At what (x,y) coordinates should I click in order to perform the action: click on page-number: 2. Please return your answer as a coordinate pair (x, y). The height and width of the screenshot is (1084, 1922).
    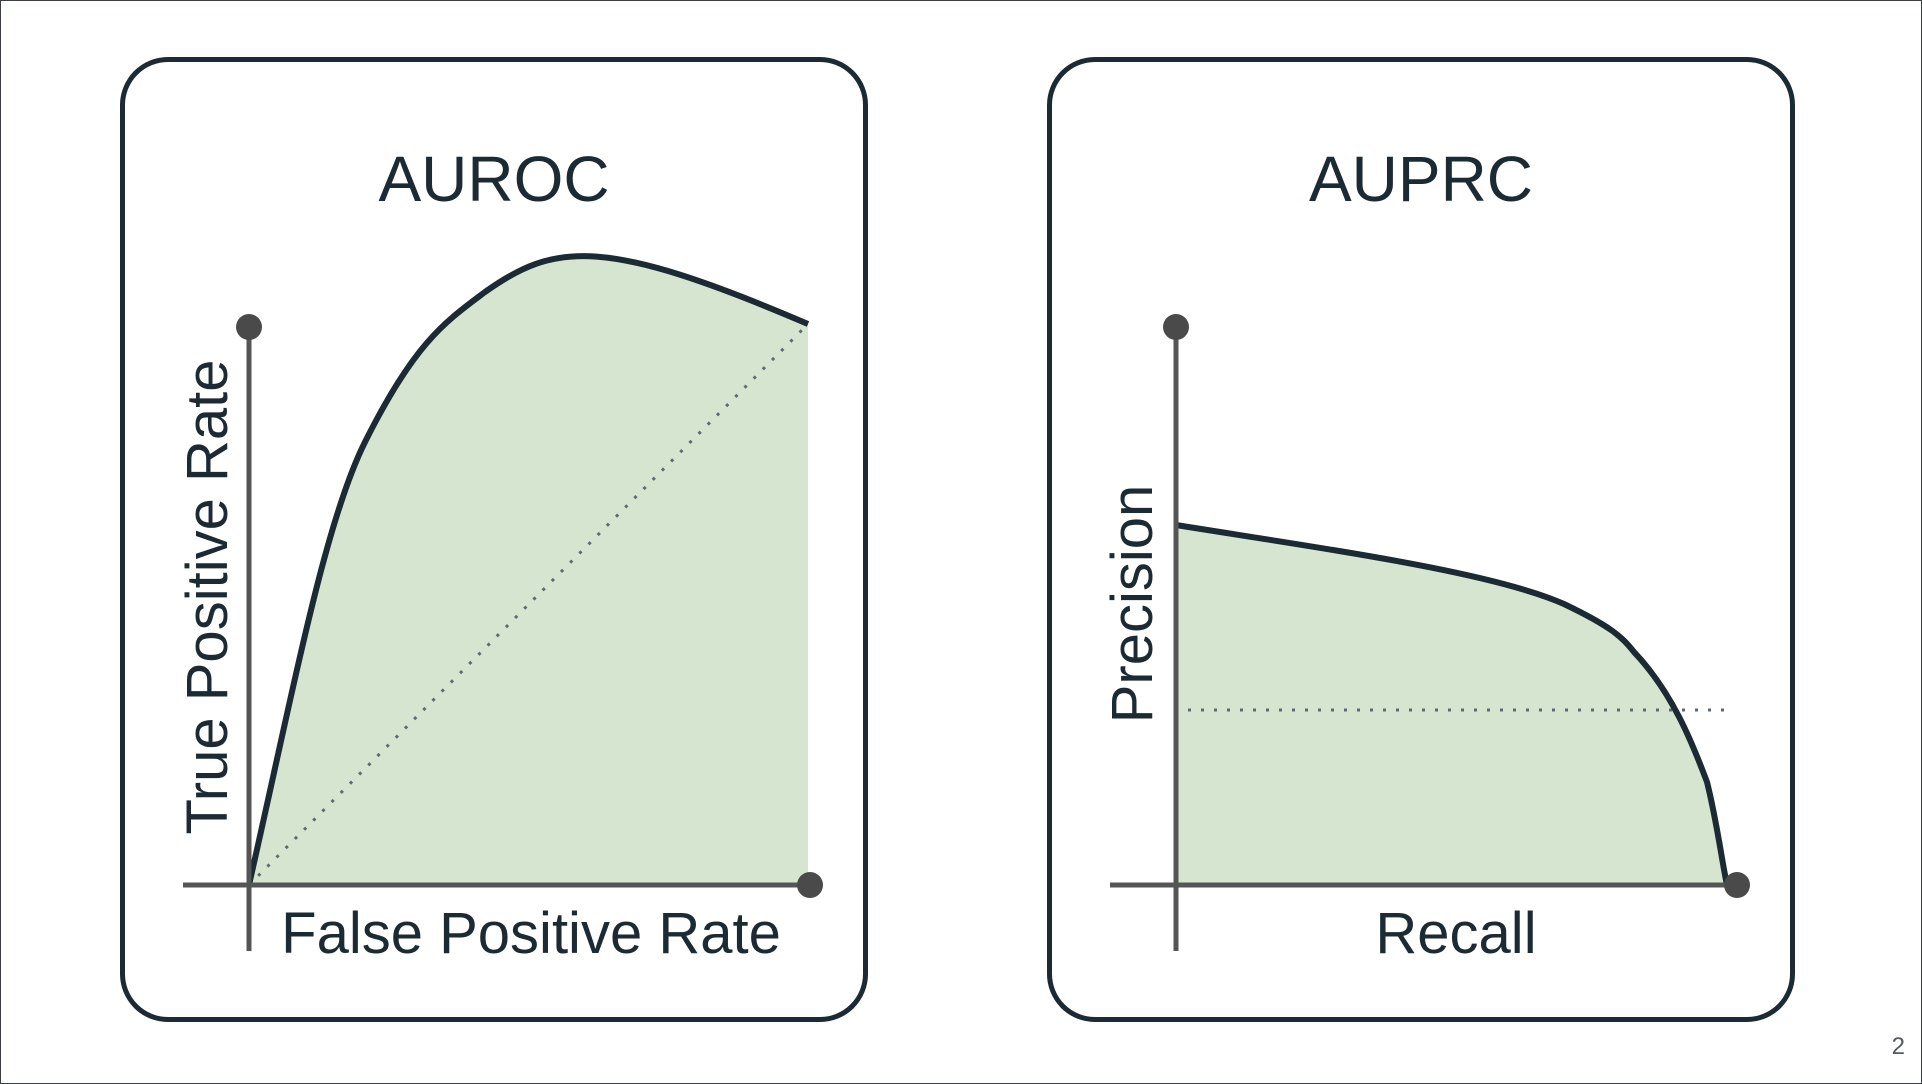
    Looking at the image, I should click on (1898, 1046).